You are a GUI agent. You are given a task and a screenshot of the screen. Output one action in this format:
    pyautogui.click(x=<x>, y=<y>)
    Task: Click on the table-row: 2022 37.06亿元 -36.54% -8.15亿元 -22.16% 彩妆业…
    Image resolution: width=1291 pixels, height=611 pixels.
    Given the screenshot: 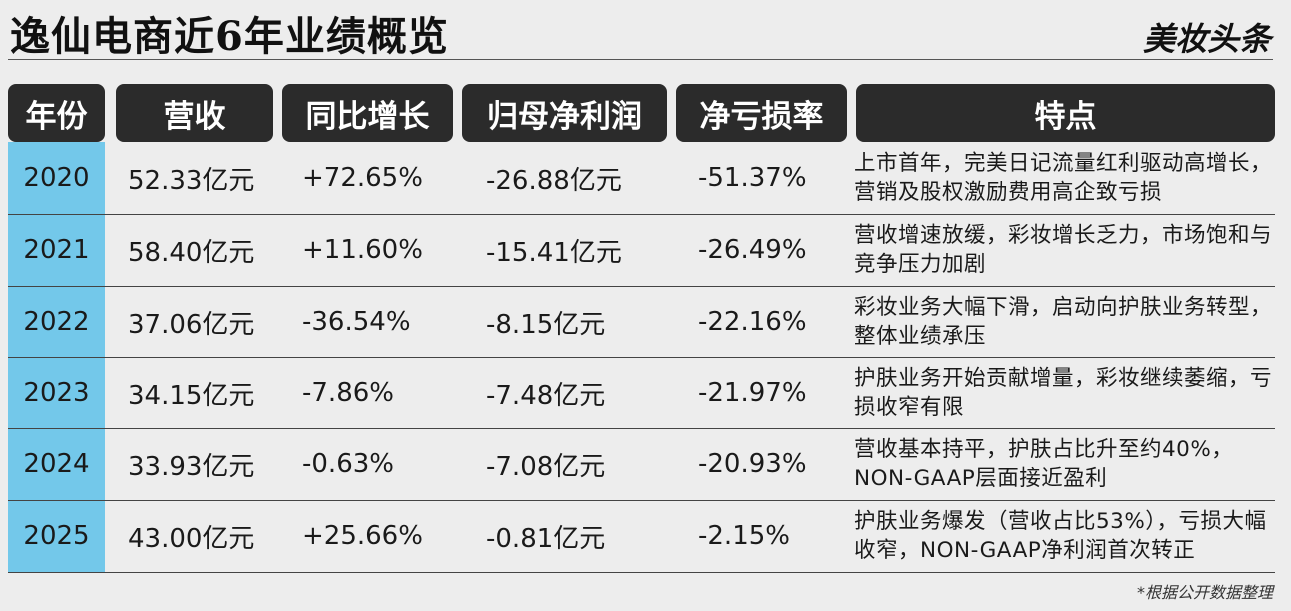 What is the action you would take?
    pyautogui.click(x=641, y=322)
    